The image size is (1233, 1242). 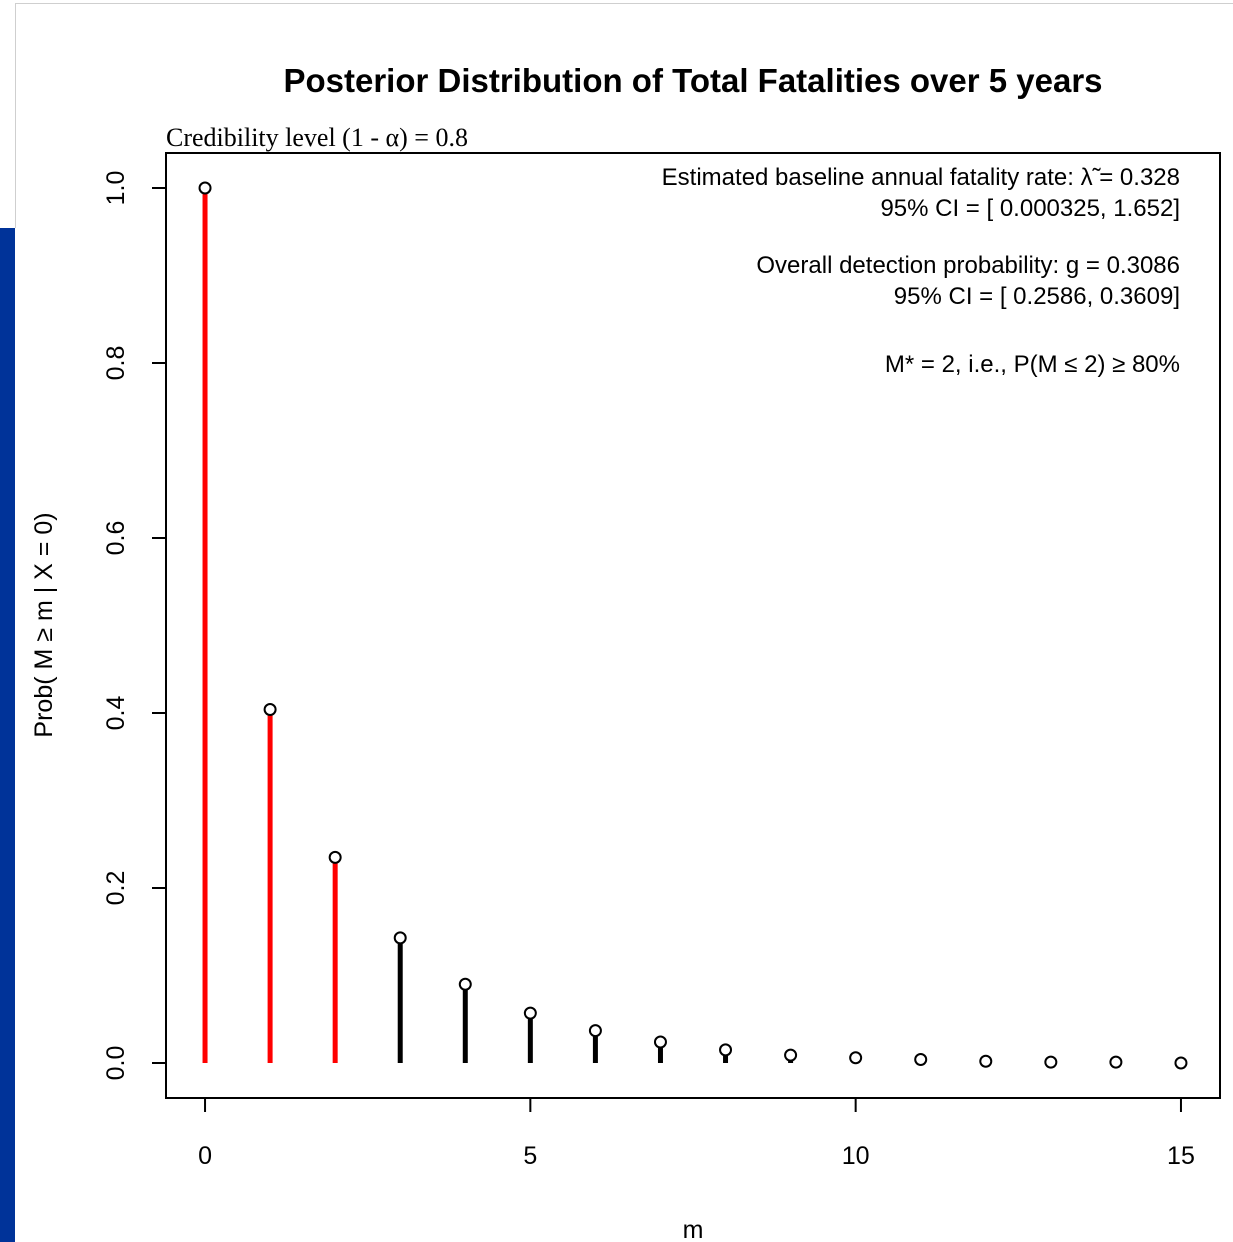 I want to click on y-tick-label: 0.0, so click(x=116, y=1063).